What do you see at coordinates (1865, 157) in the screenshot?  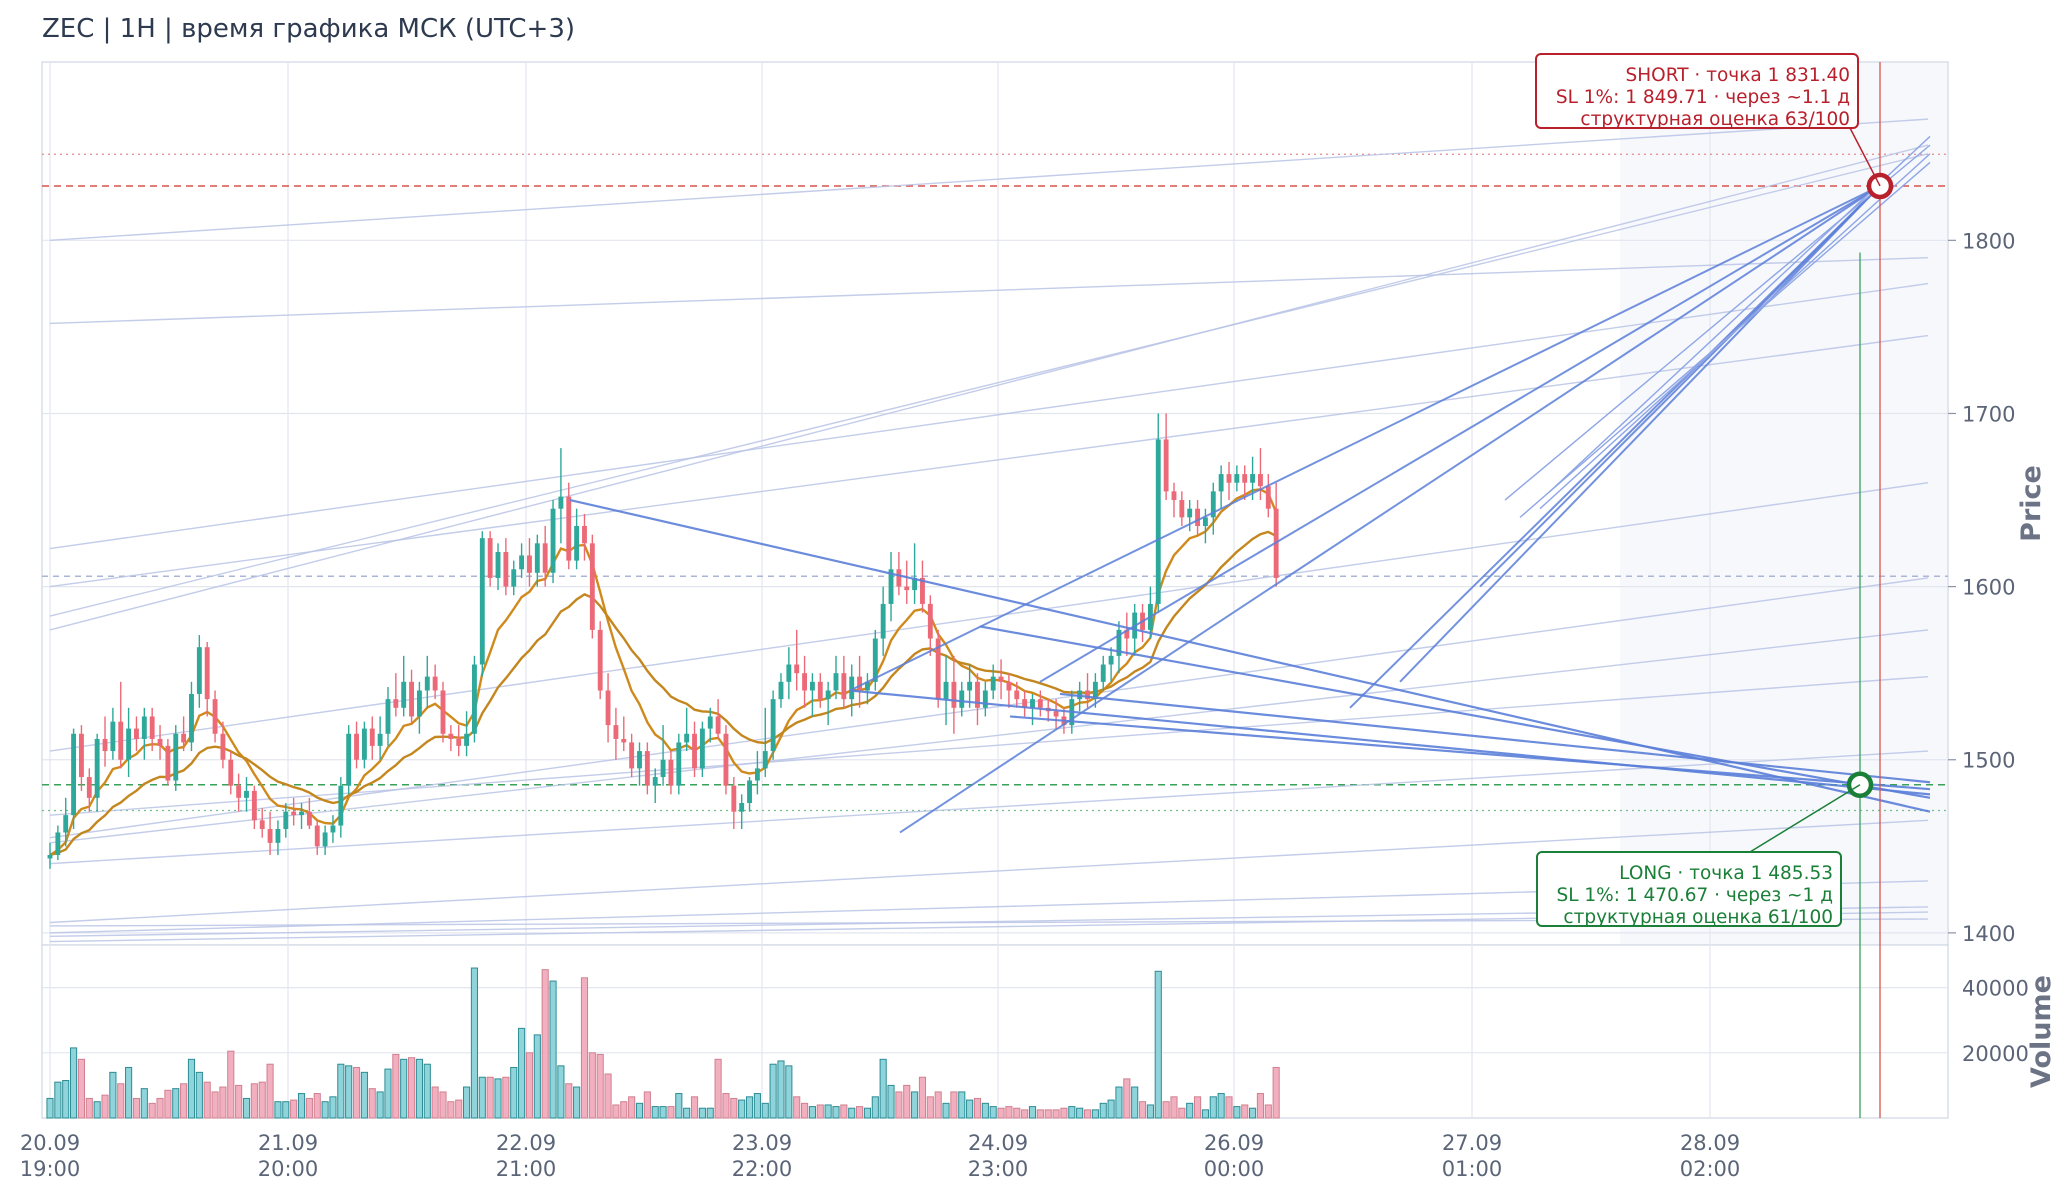 I see `short-annotation-leader` at bounding box center [1865, 157].